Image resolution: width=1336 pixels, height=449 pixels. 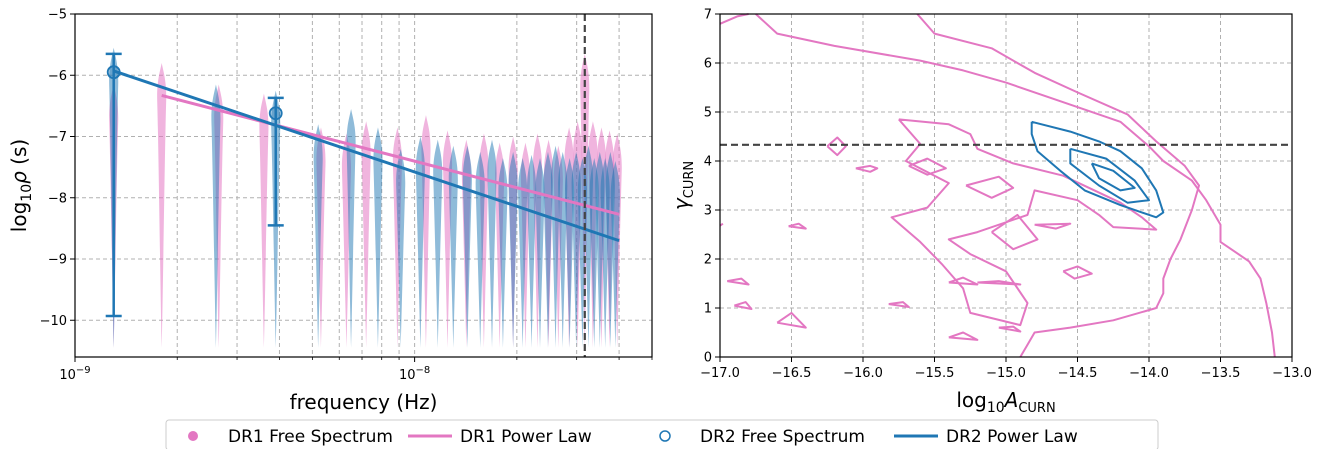 What do you see at coordinates (708, 15) in the screenshot?
I see `right-y-tick-label: 7` at bounding box center [708, 15].